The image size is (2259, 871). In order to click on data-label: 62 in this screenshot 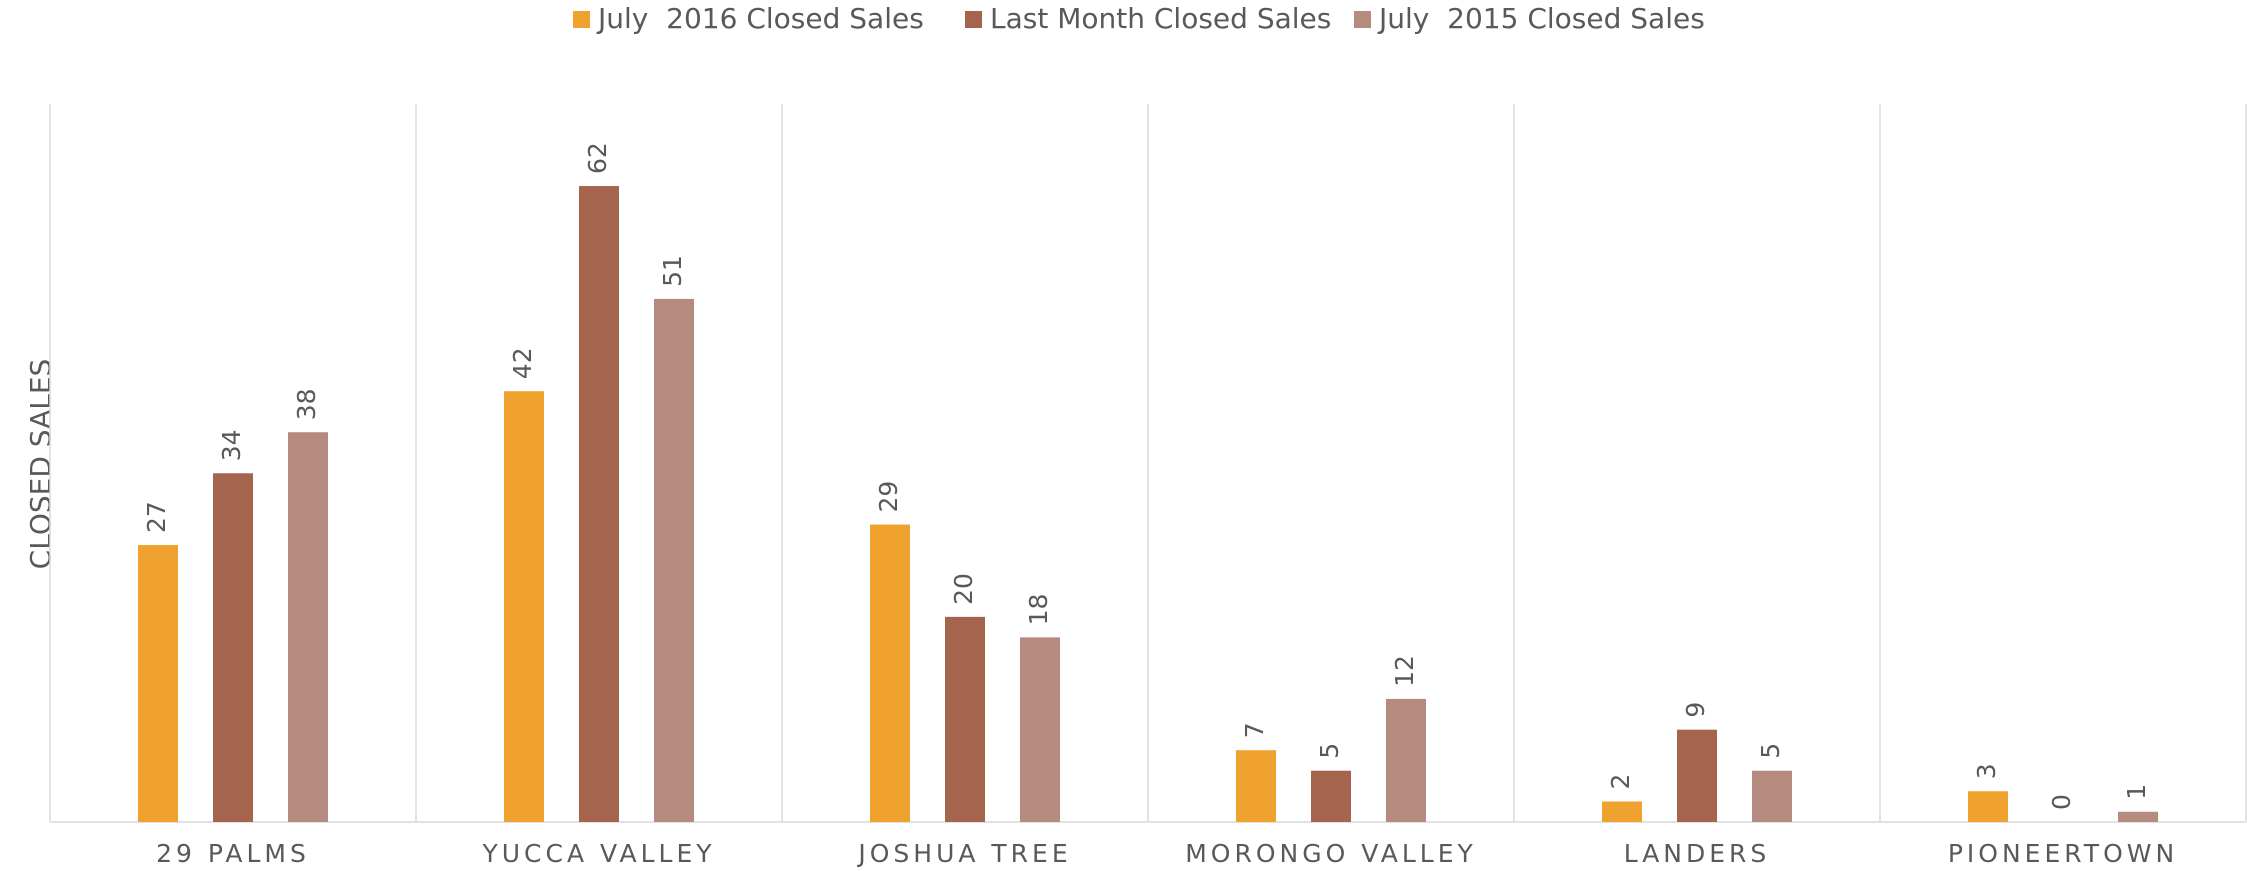, I will do `click(597, 158)`.